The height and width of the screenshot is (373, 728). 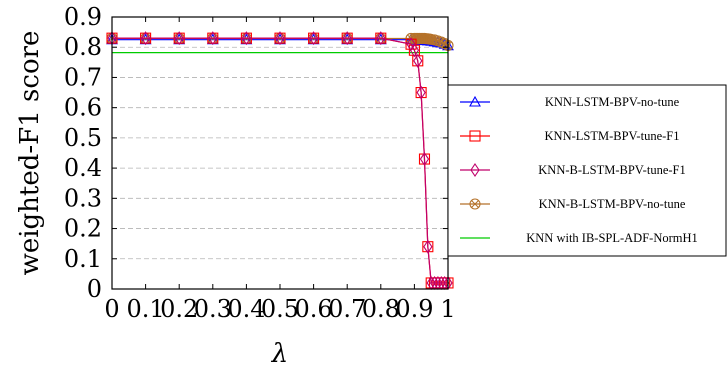 I want to click on y-tick-label-9: 0.9, so click(x=83, y=17).